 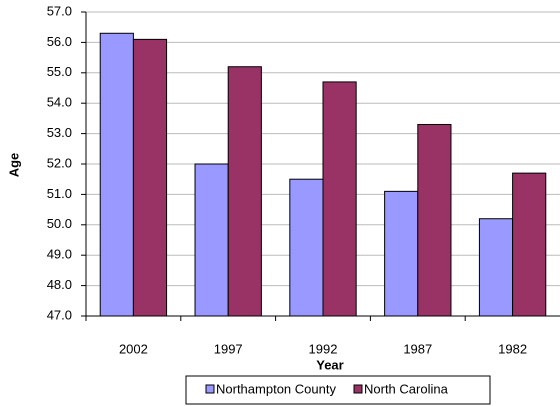 I want to click on x-tick-label: 1982, so click(x=512, y=348).